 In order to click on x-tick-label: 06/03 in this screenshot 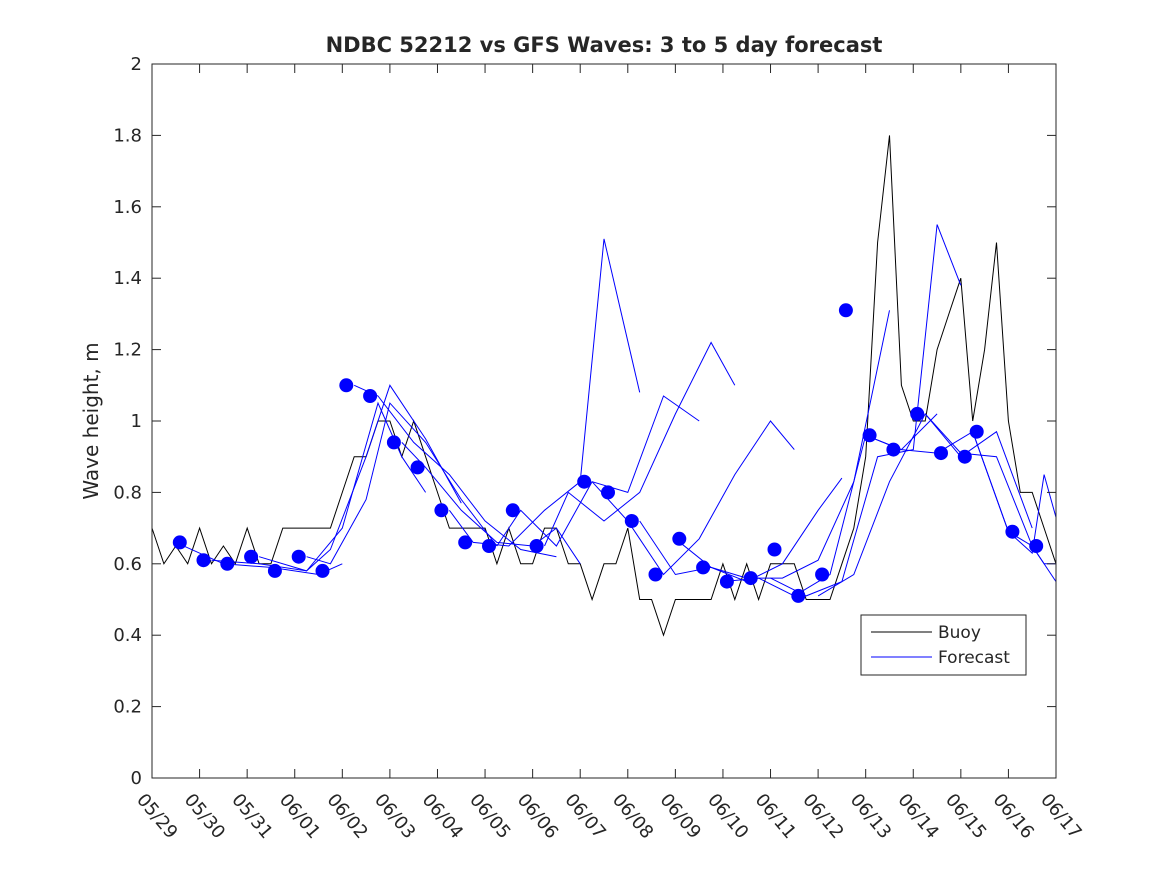, I will do `click(394, 816)`.